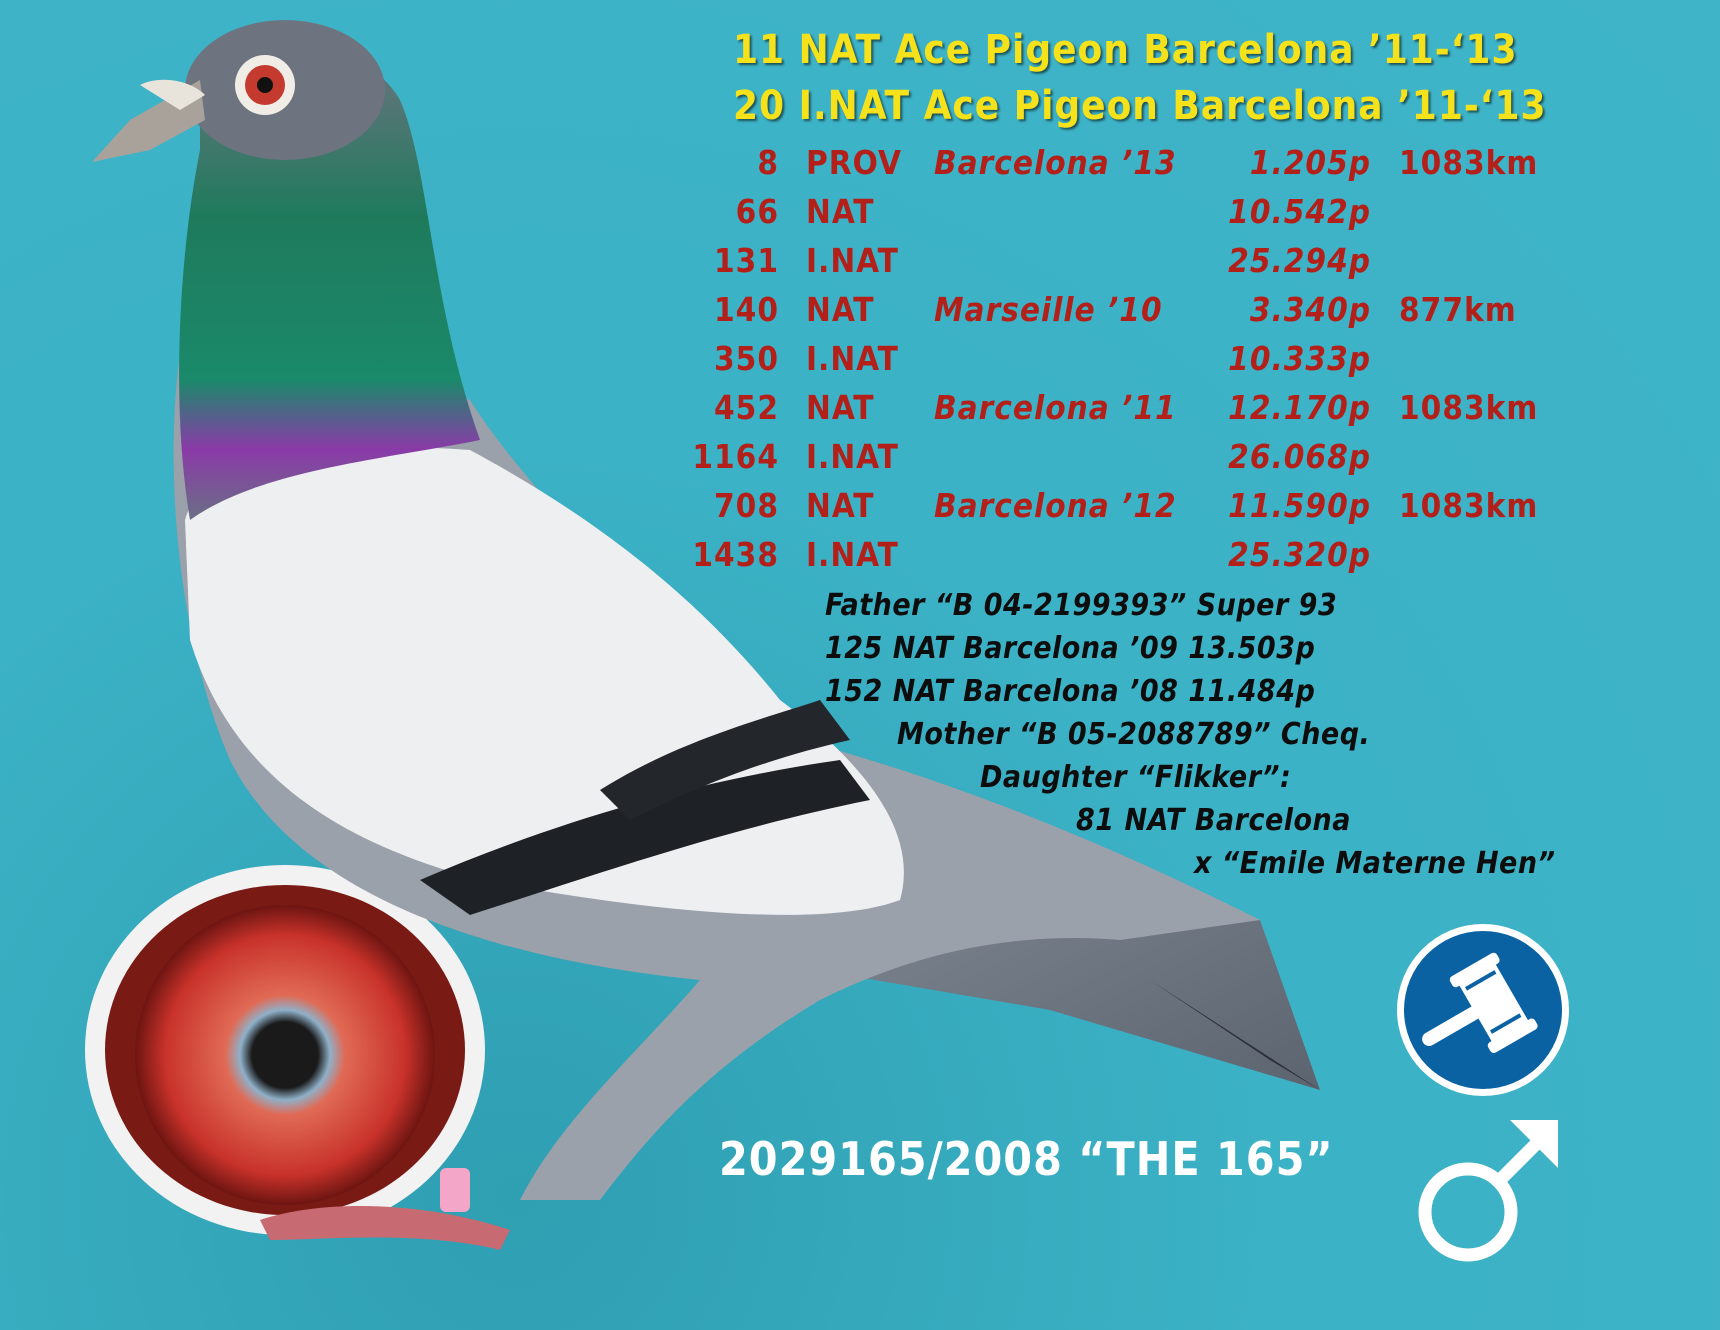 The height and width of the screenshot is (1330, 1720). Describe the element at coordinates (1299, 211) in the screenshot. I see `result-points: 10.542p` at that location.